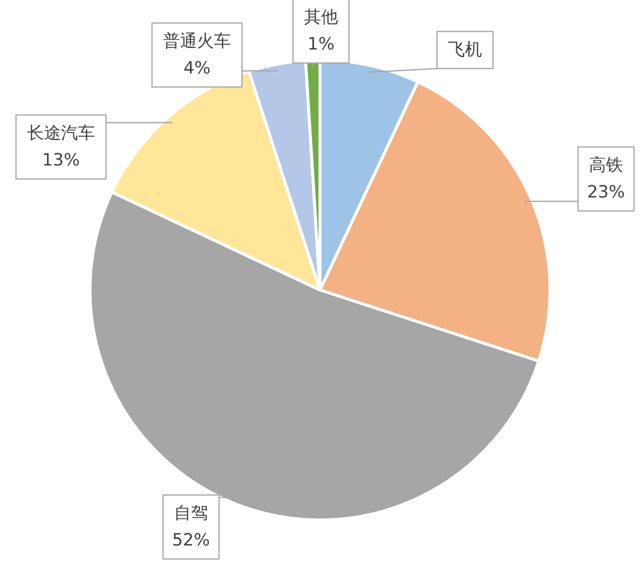 The width and height of the screenshot is (640, 570). Describe the element at coordinates (197, 68) in the screenshot. I see `data-label: 4%` at that location.